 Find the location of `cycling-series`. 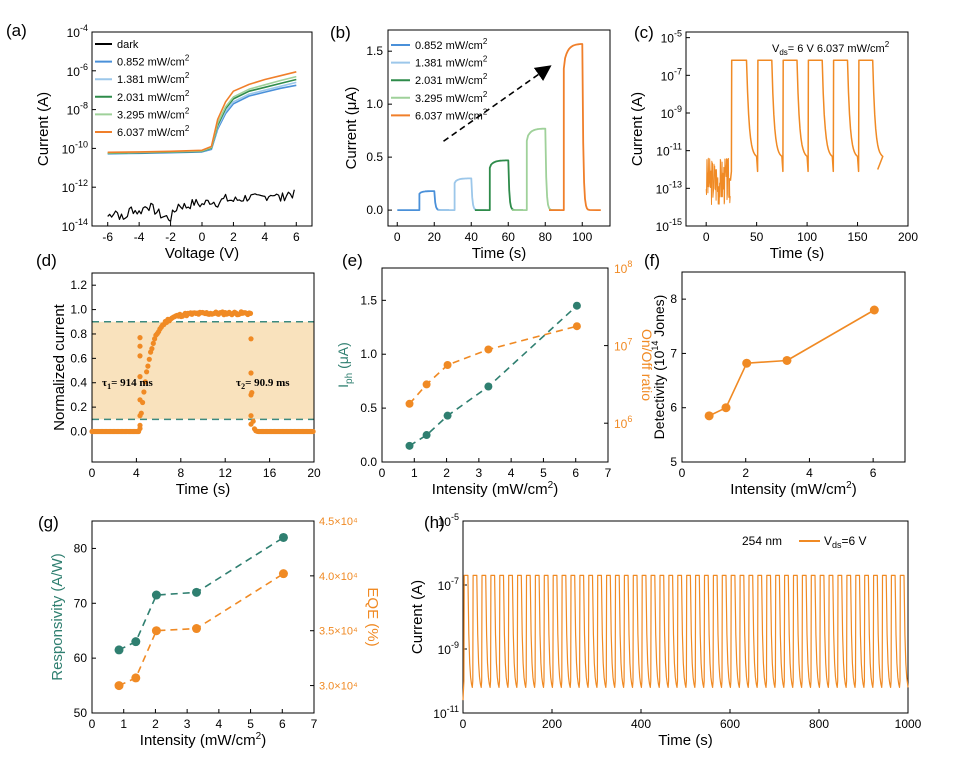

cycling-series is located at coordinates (685, 637).